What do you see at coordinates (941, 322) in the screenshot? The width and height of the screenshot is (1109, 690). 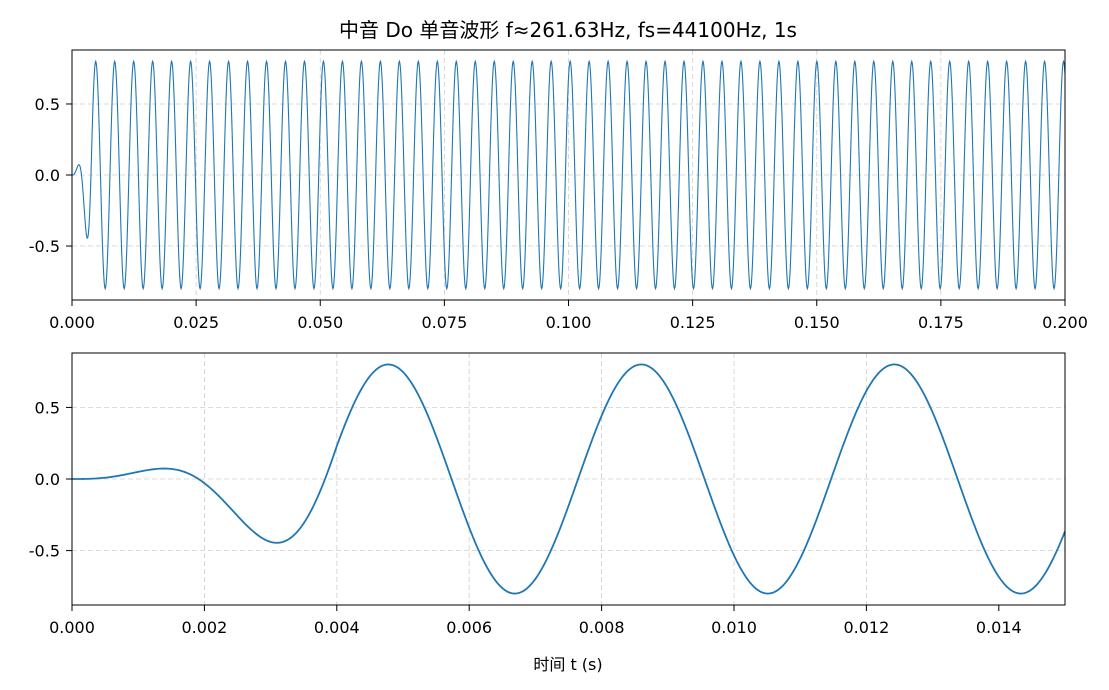 I see `x-tick-label: 0.175` at bounding box center [941, 322].